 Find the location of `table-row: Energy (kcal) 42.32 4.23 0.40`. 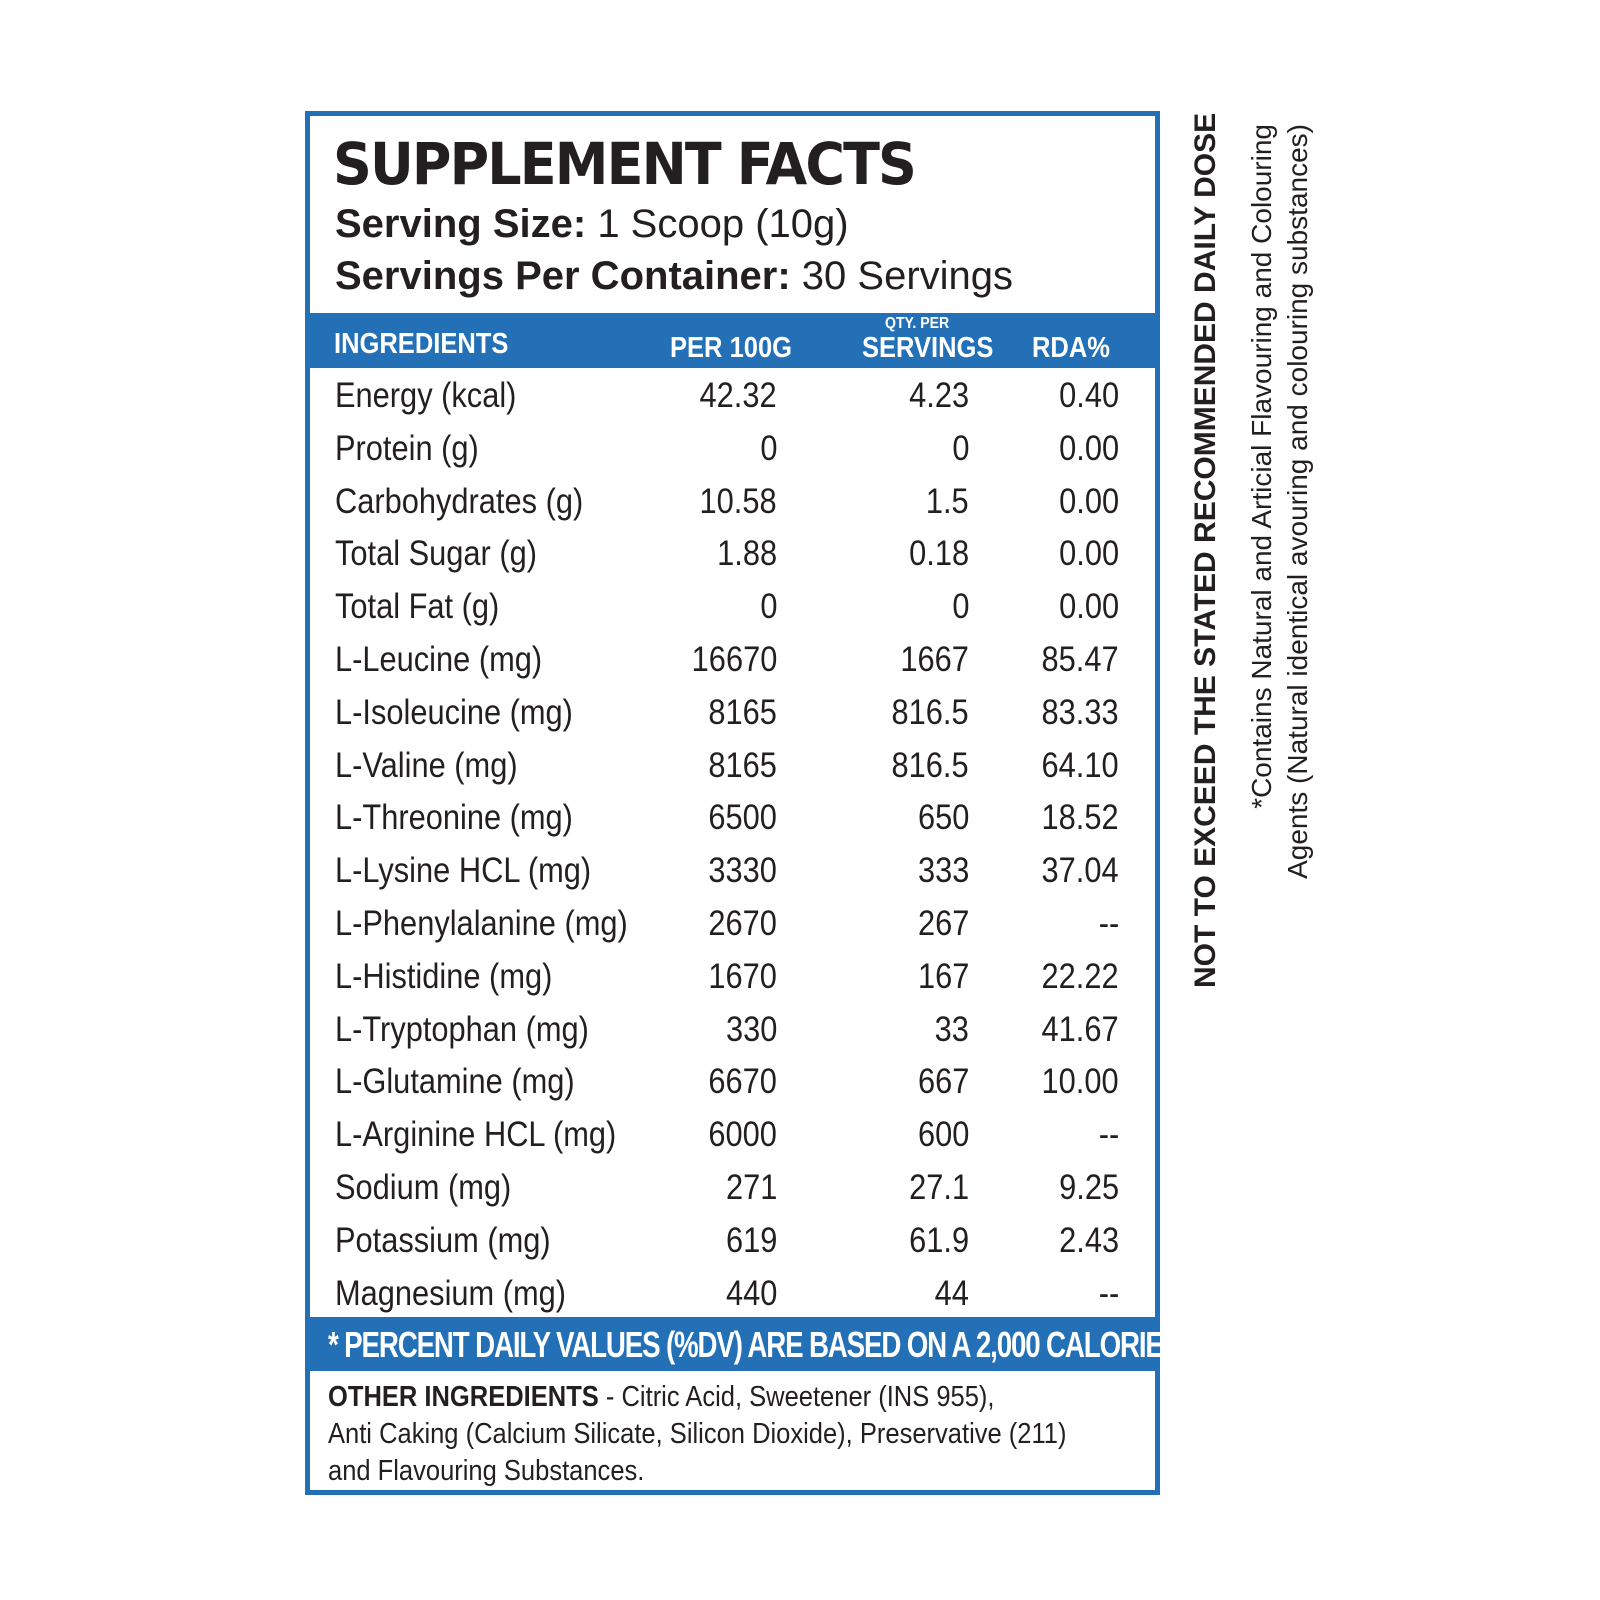

table-row: Energy (kcal) 42.32 4.23 0.40 is located at coordinates (732, 396).